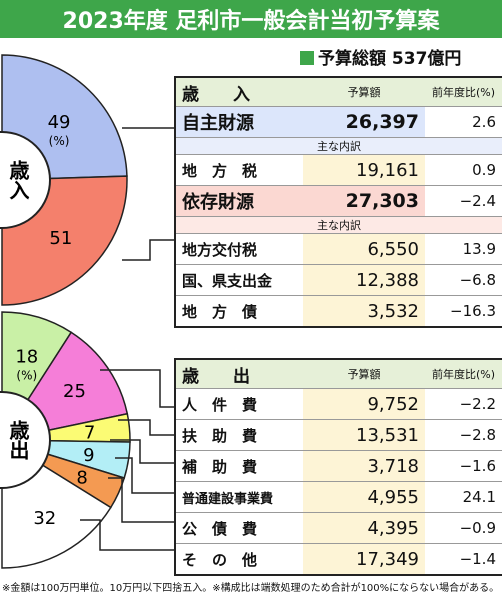 The image size is (502, 600). I want to click on row-name: 扶 助 費, so click(239, 435).